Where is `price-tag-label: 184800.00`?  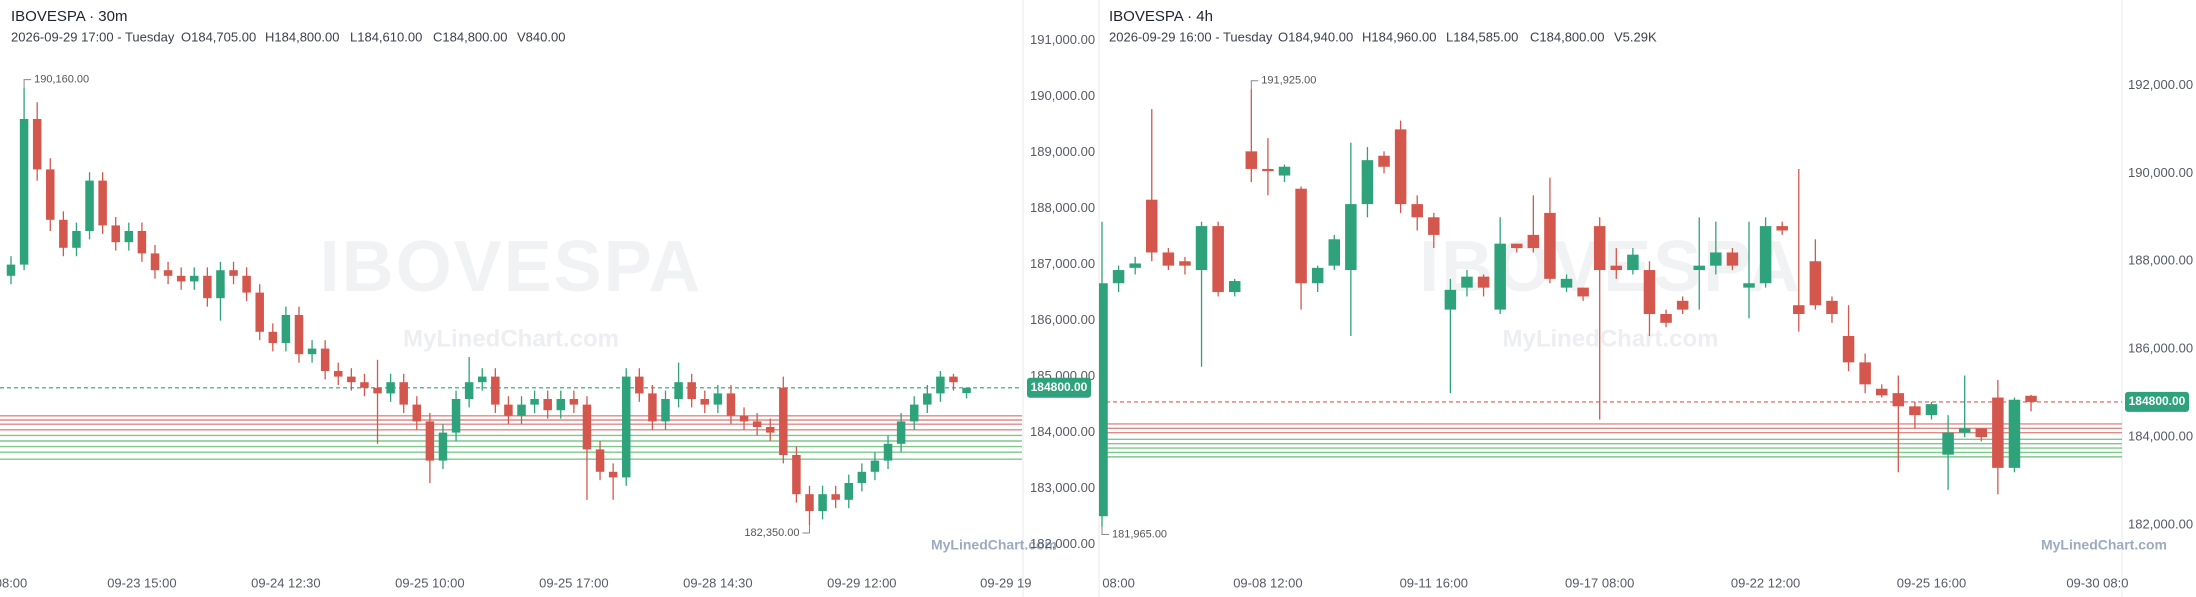
price-tag-label: 184800.00 is located at coordinates (1059, 387).